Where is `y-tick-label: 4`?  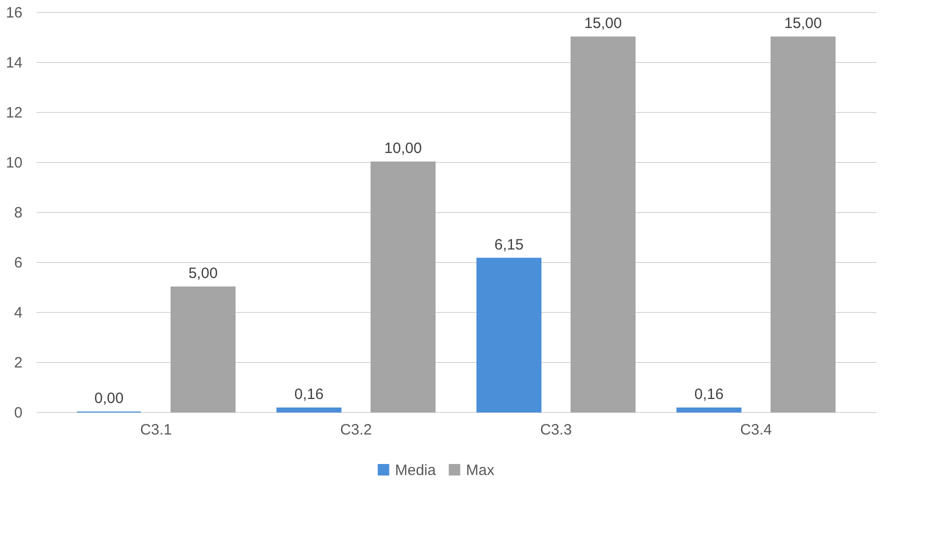 y-tick-label: 4 is located at coordinates (18, 313).